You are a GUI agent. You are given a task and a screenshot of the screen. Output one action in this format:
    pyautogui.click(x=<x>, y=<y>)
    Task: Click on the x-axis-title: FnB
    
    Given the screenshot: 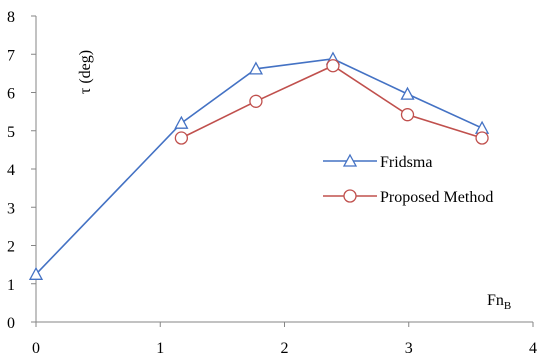 What is the action you would take?
    pyautogui.click(x=499, y=302)
    